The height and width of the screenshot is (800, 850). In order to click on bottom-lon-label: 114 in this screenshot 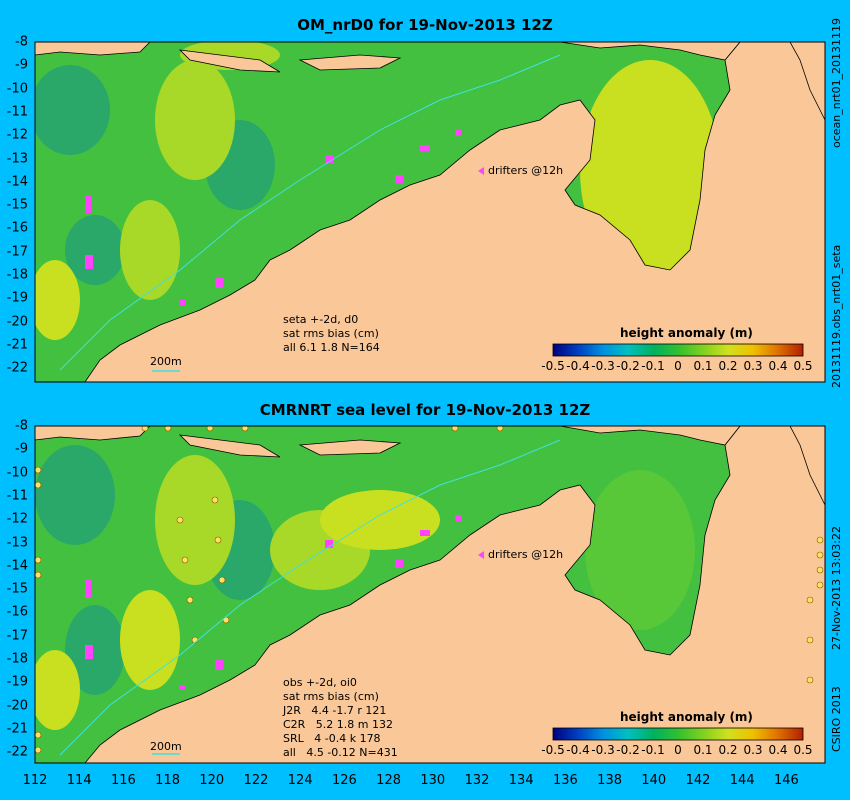, I will do `click(79, 780)`.